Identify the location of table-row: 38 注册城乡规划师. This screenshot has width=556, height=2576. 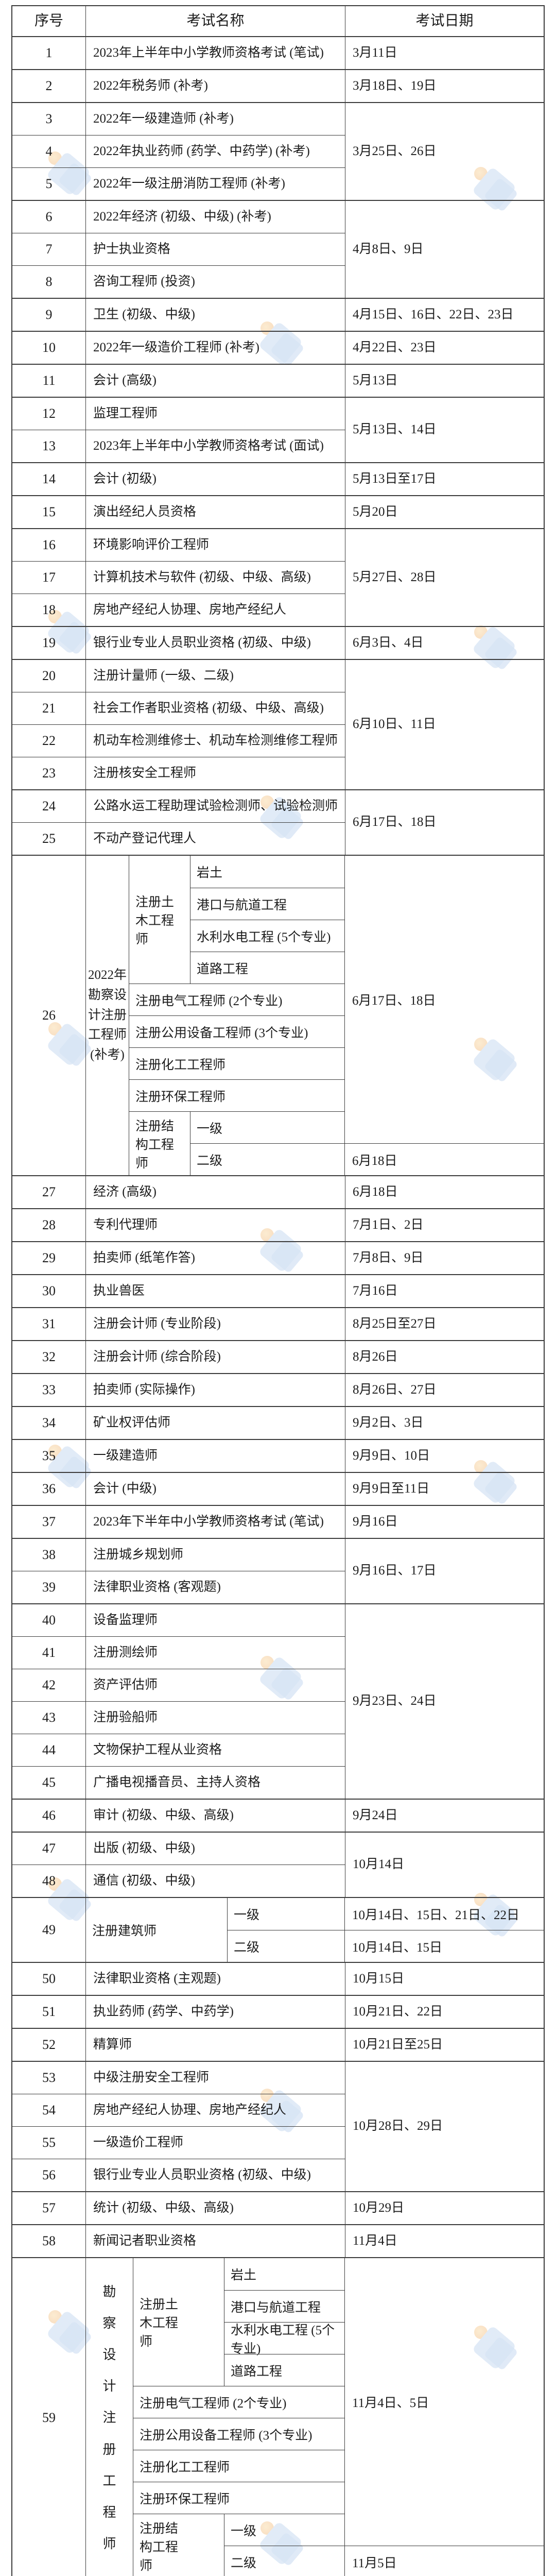
(178, 1555).